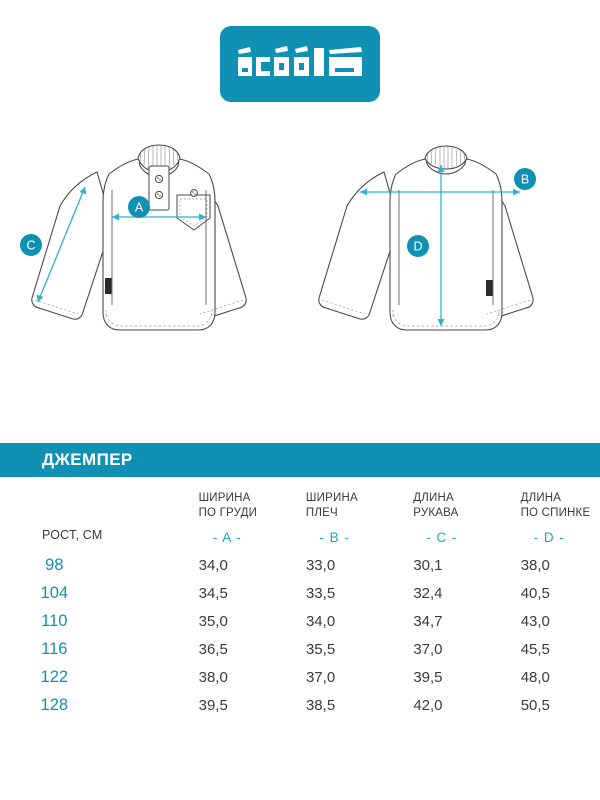 This screenshot has height=800, width=600. Describe the element at coordinates (535, 621) in the screenshot. I see `cell-back: 43,0` at that location.